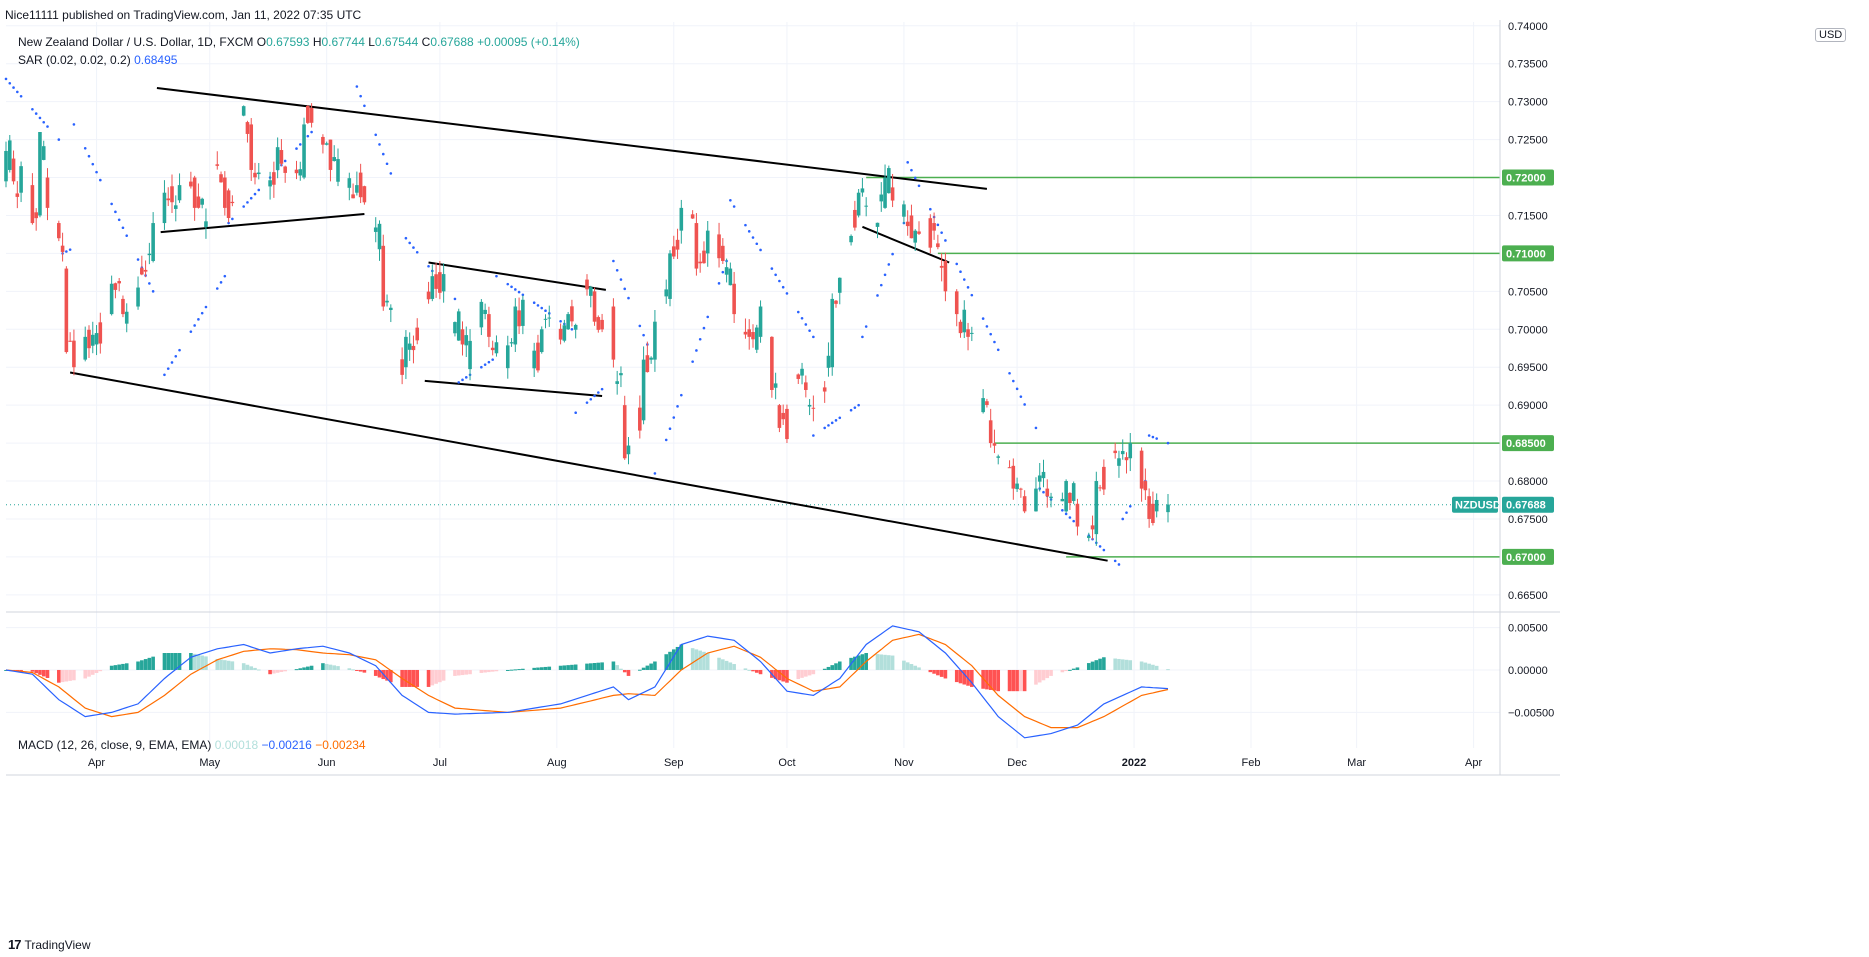 The image size is (1869, 957). What do you see at coordinates (340, 745) in the screenshot?
I see `macd-signal-value: −0.00234` at bounding box center [340, 745].